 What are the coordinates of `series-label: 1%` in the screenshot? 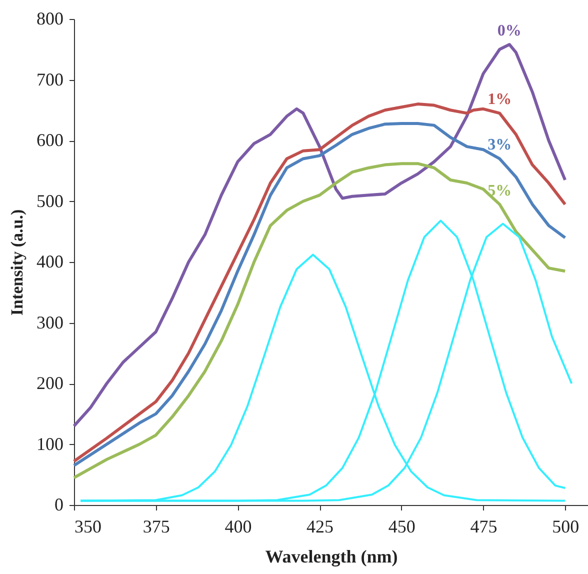 It's located at (500, 99).